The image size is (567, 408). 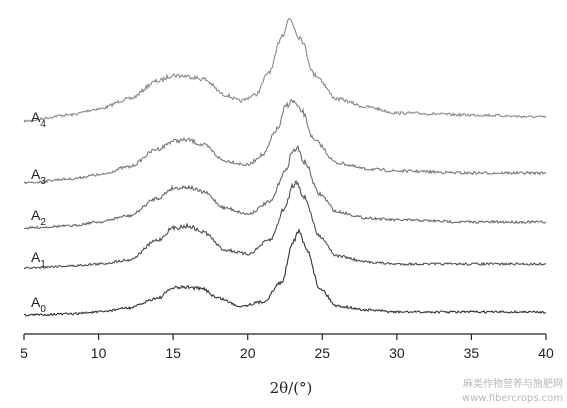 What do you see at coordinates (512, 398) in the screenshot?
I see `watermark-url: www.fibercrops.com` at bounding box center [512, 398].